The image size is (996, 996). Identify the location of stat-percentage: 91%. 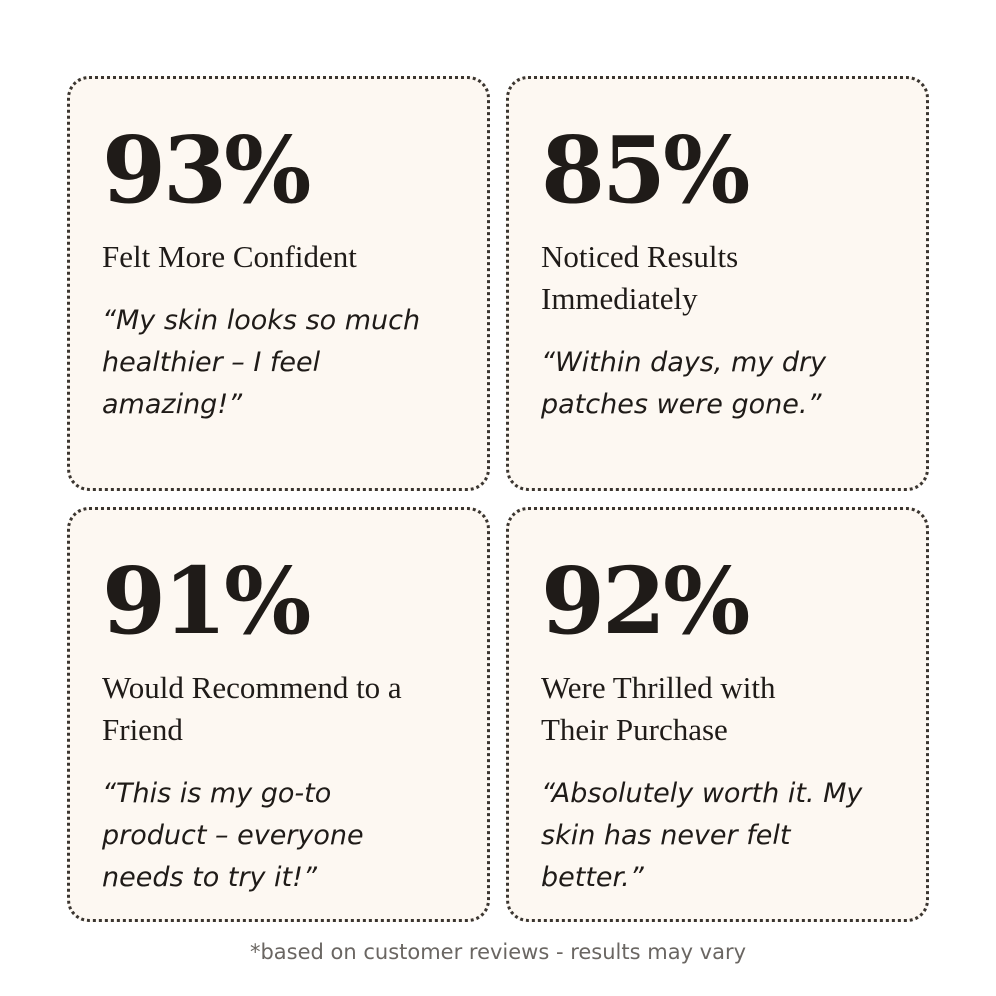
(206, 601).